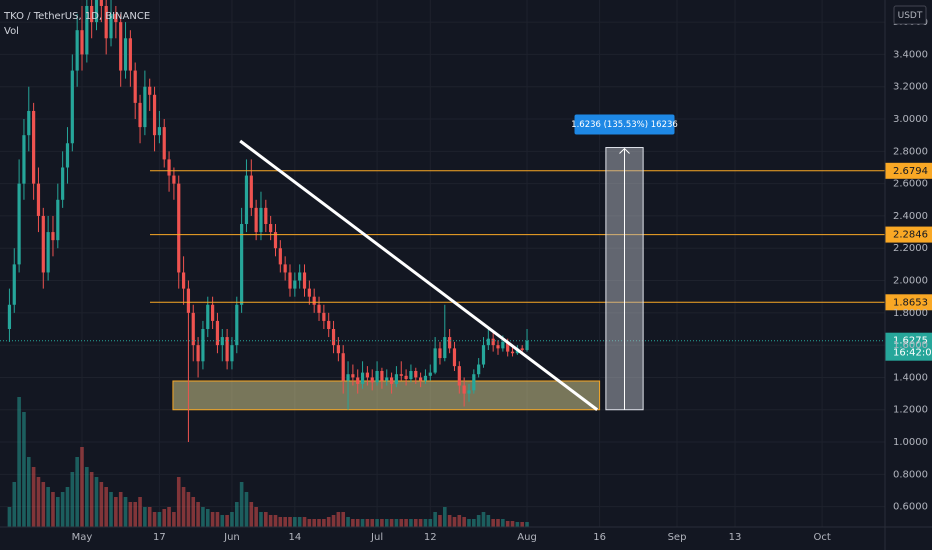  What do you see at coordinates (231, 537) in the screenshot?
I see `x-tick-label: Jun` at bounding box center [231, 537].